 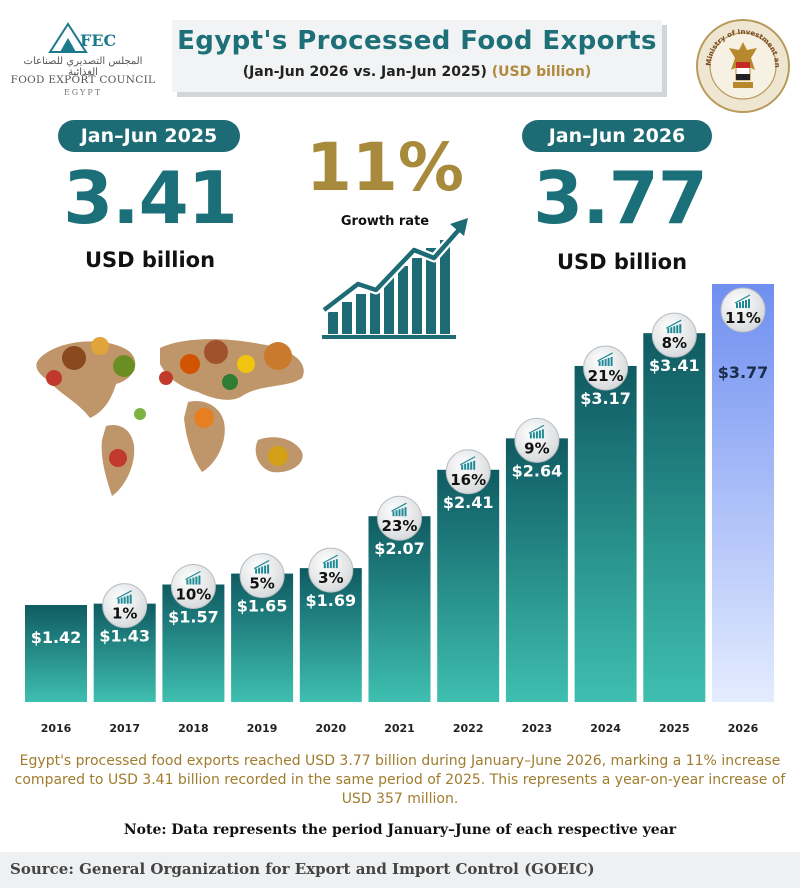 What do you see at coordinates (605, 728) in the screenshot?
I see `x-tick-2024: 2024` at bounding box center [605, 728].